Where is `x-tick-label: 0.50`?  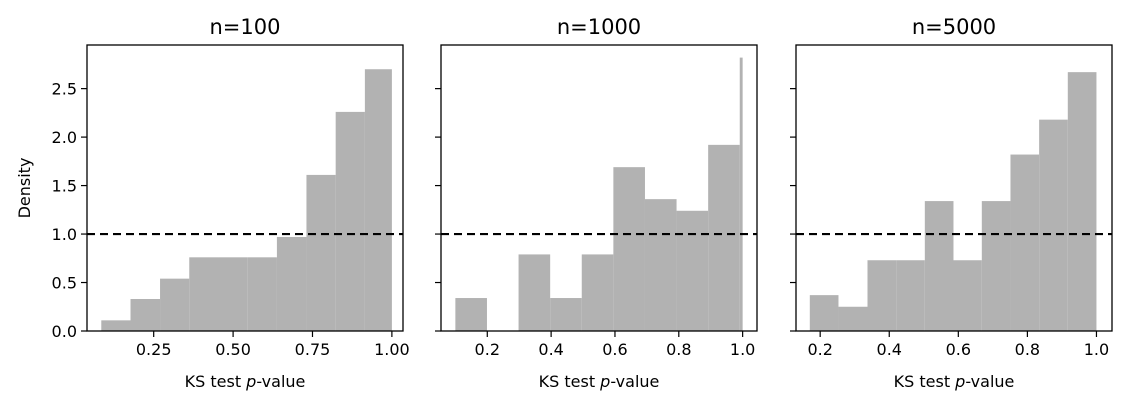 x-tick-label: 0.50 is located at coordinates (233, 349).